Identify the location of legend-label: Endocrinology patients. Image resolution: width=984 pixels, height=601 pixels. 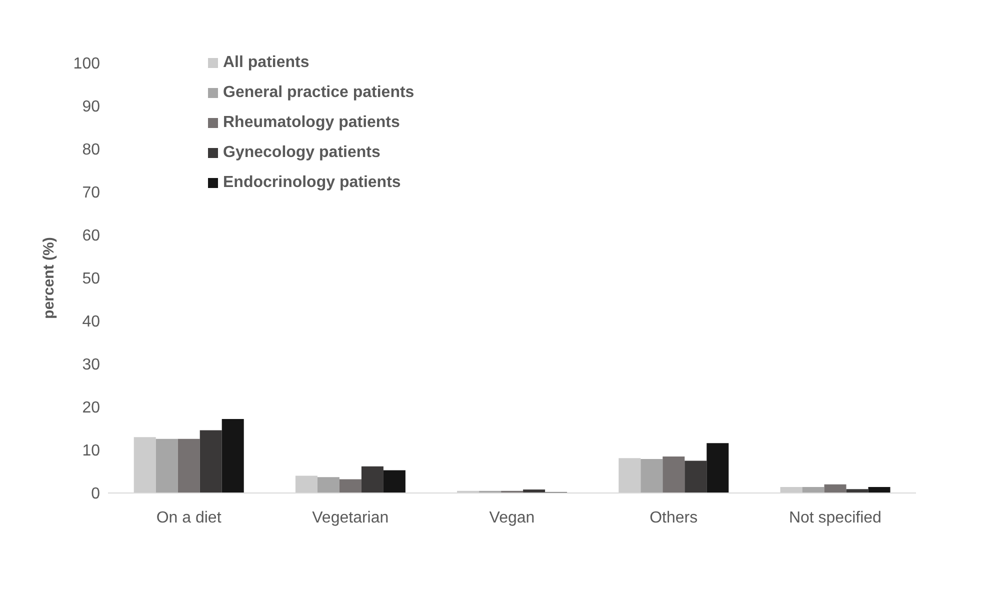
(312, 183).